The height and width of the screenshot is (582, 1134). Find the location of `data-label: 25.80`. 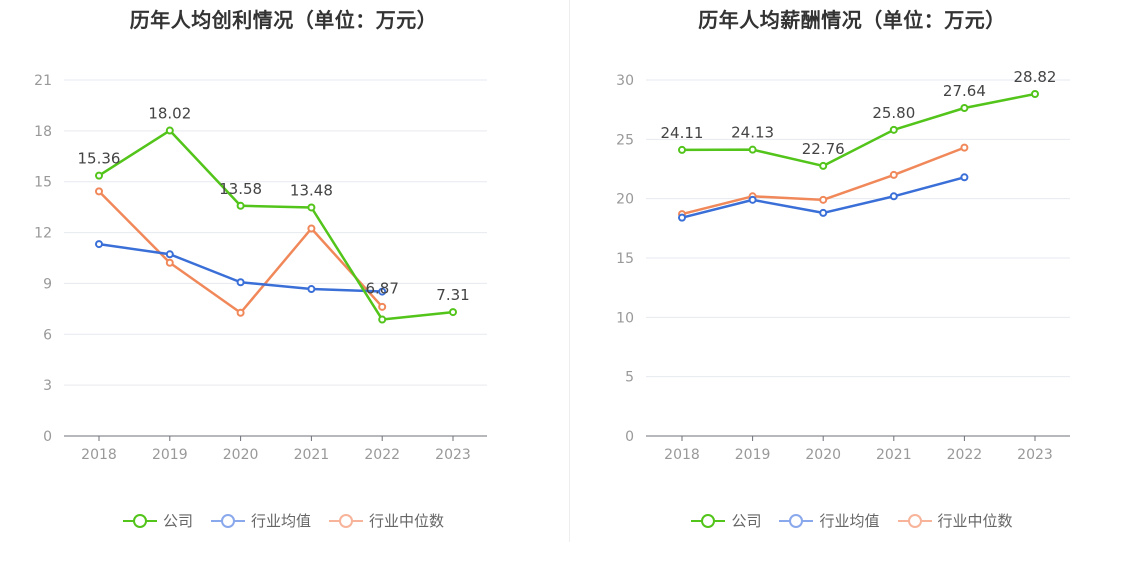

data-label: 25.80 is located at coordinates (893, 113).